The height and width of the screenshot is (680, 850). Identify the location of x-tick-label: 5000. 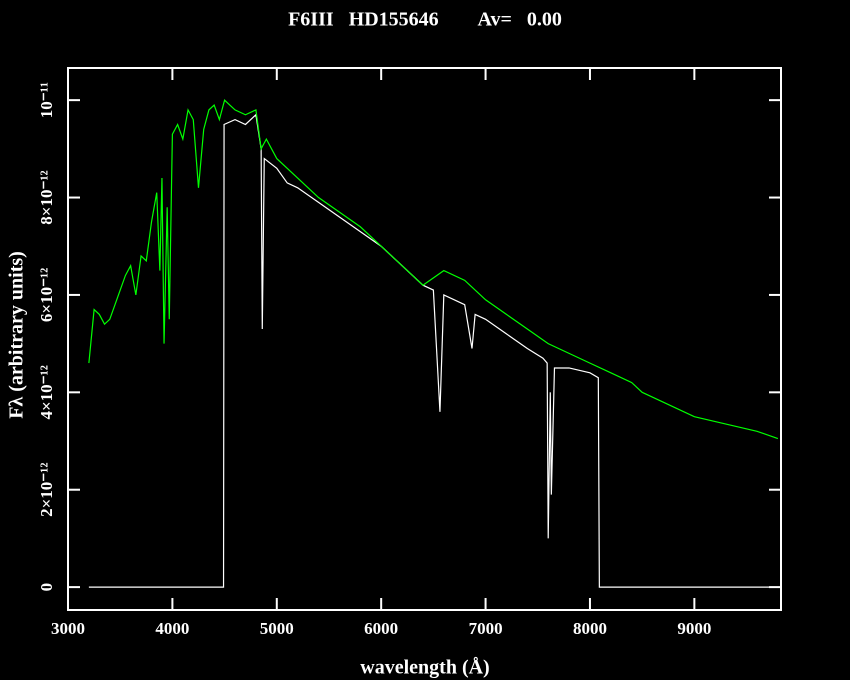
(277, 628).